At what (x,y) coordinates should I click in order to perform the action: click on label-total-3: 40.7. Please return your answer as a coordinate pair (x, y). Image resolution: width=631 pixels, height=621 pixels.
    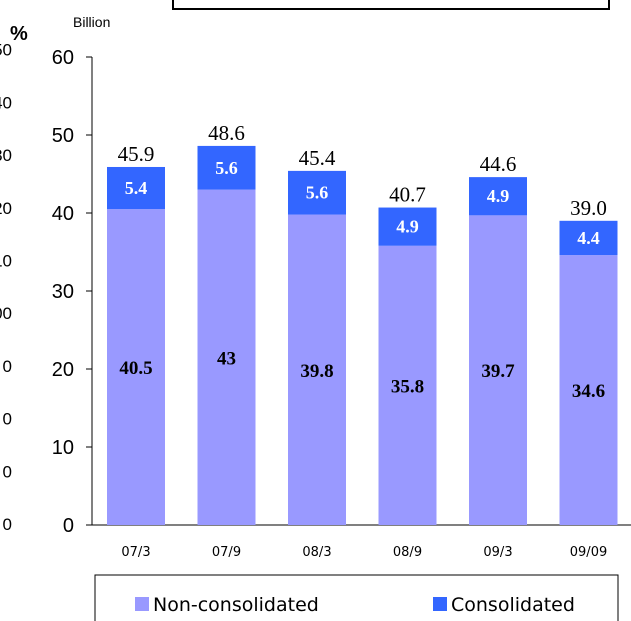
    Looking at the image, I should click on (407, 195).